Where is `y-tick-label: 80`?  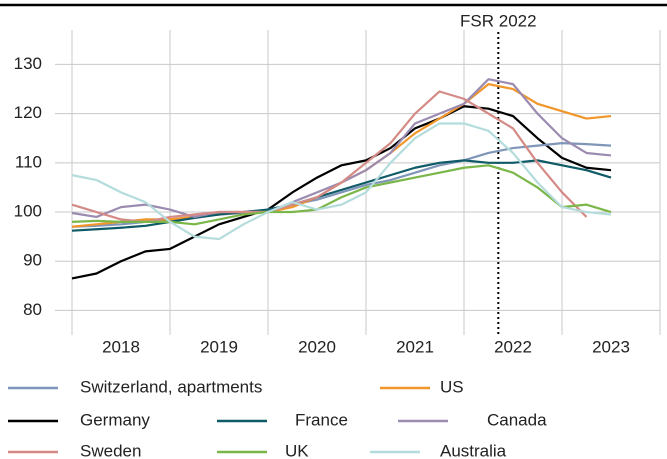
y-tick-label: 80 is located at coordinates (32, 309).